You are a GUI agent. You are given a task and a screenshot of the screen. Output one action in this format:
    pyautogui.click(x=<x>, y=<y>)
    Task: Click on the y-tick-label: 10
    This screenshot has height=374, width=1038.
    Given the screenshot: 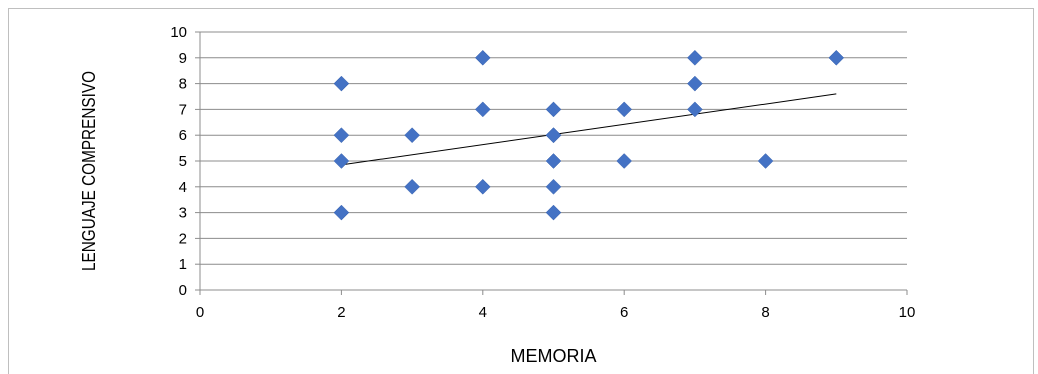 What is the action you would take?
    pyautogui.click(x=178, y=32)
    